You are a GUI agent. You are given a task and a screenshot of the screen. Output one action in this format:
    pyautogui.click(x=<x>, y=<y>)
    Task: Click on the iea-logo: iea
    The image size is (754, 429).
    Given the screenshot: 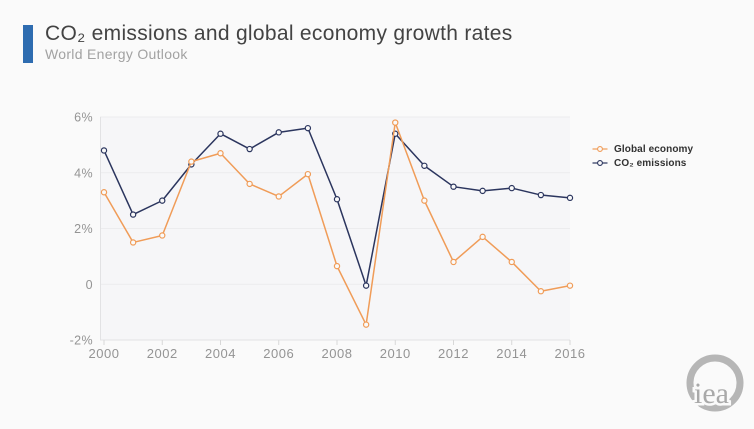 What is the action you would take?
    pyautogui.click(x=715, y=385)
    